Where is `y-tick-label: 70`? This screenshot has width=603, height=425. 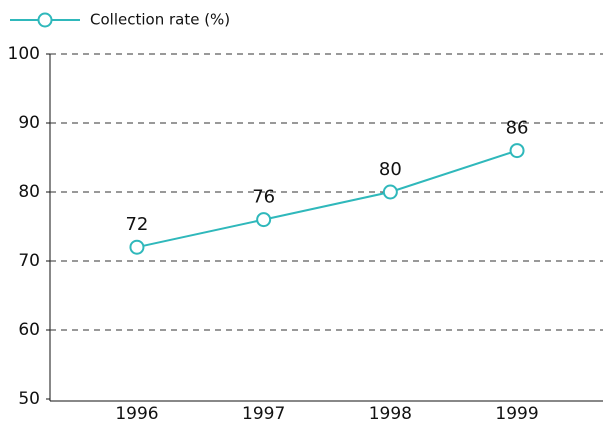 y-tick-label: 70 is located at coordinates (29, 261).